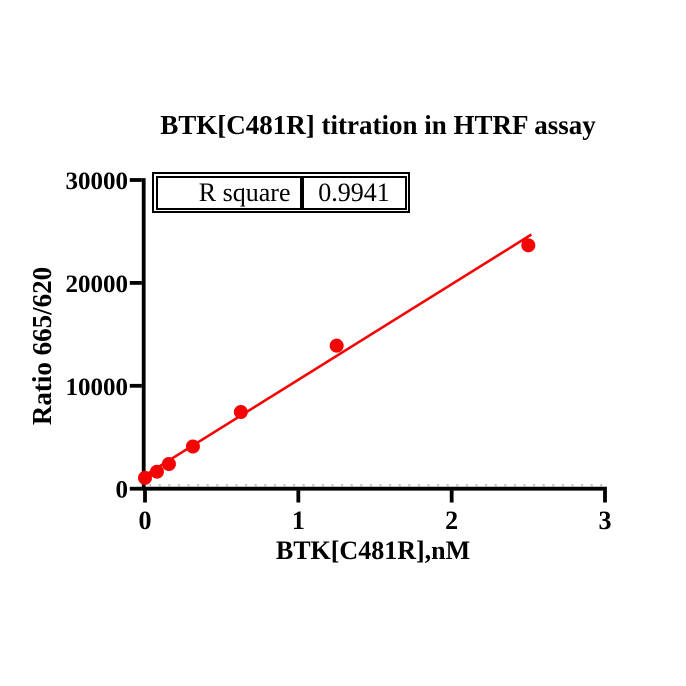  What do you see at coordinates (228, 192) in the screenshot?
I see `r-square-label: R square` at bounding box center [228, 192].